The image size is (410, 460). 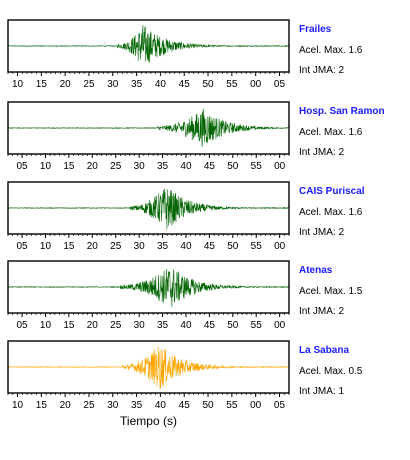 What do you see at coordinates (316, 270) in the screenshot?
I see `station-name: Atenas` at bounding box center [316, 270].